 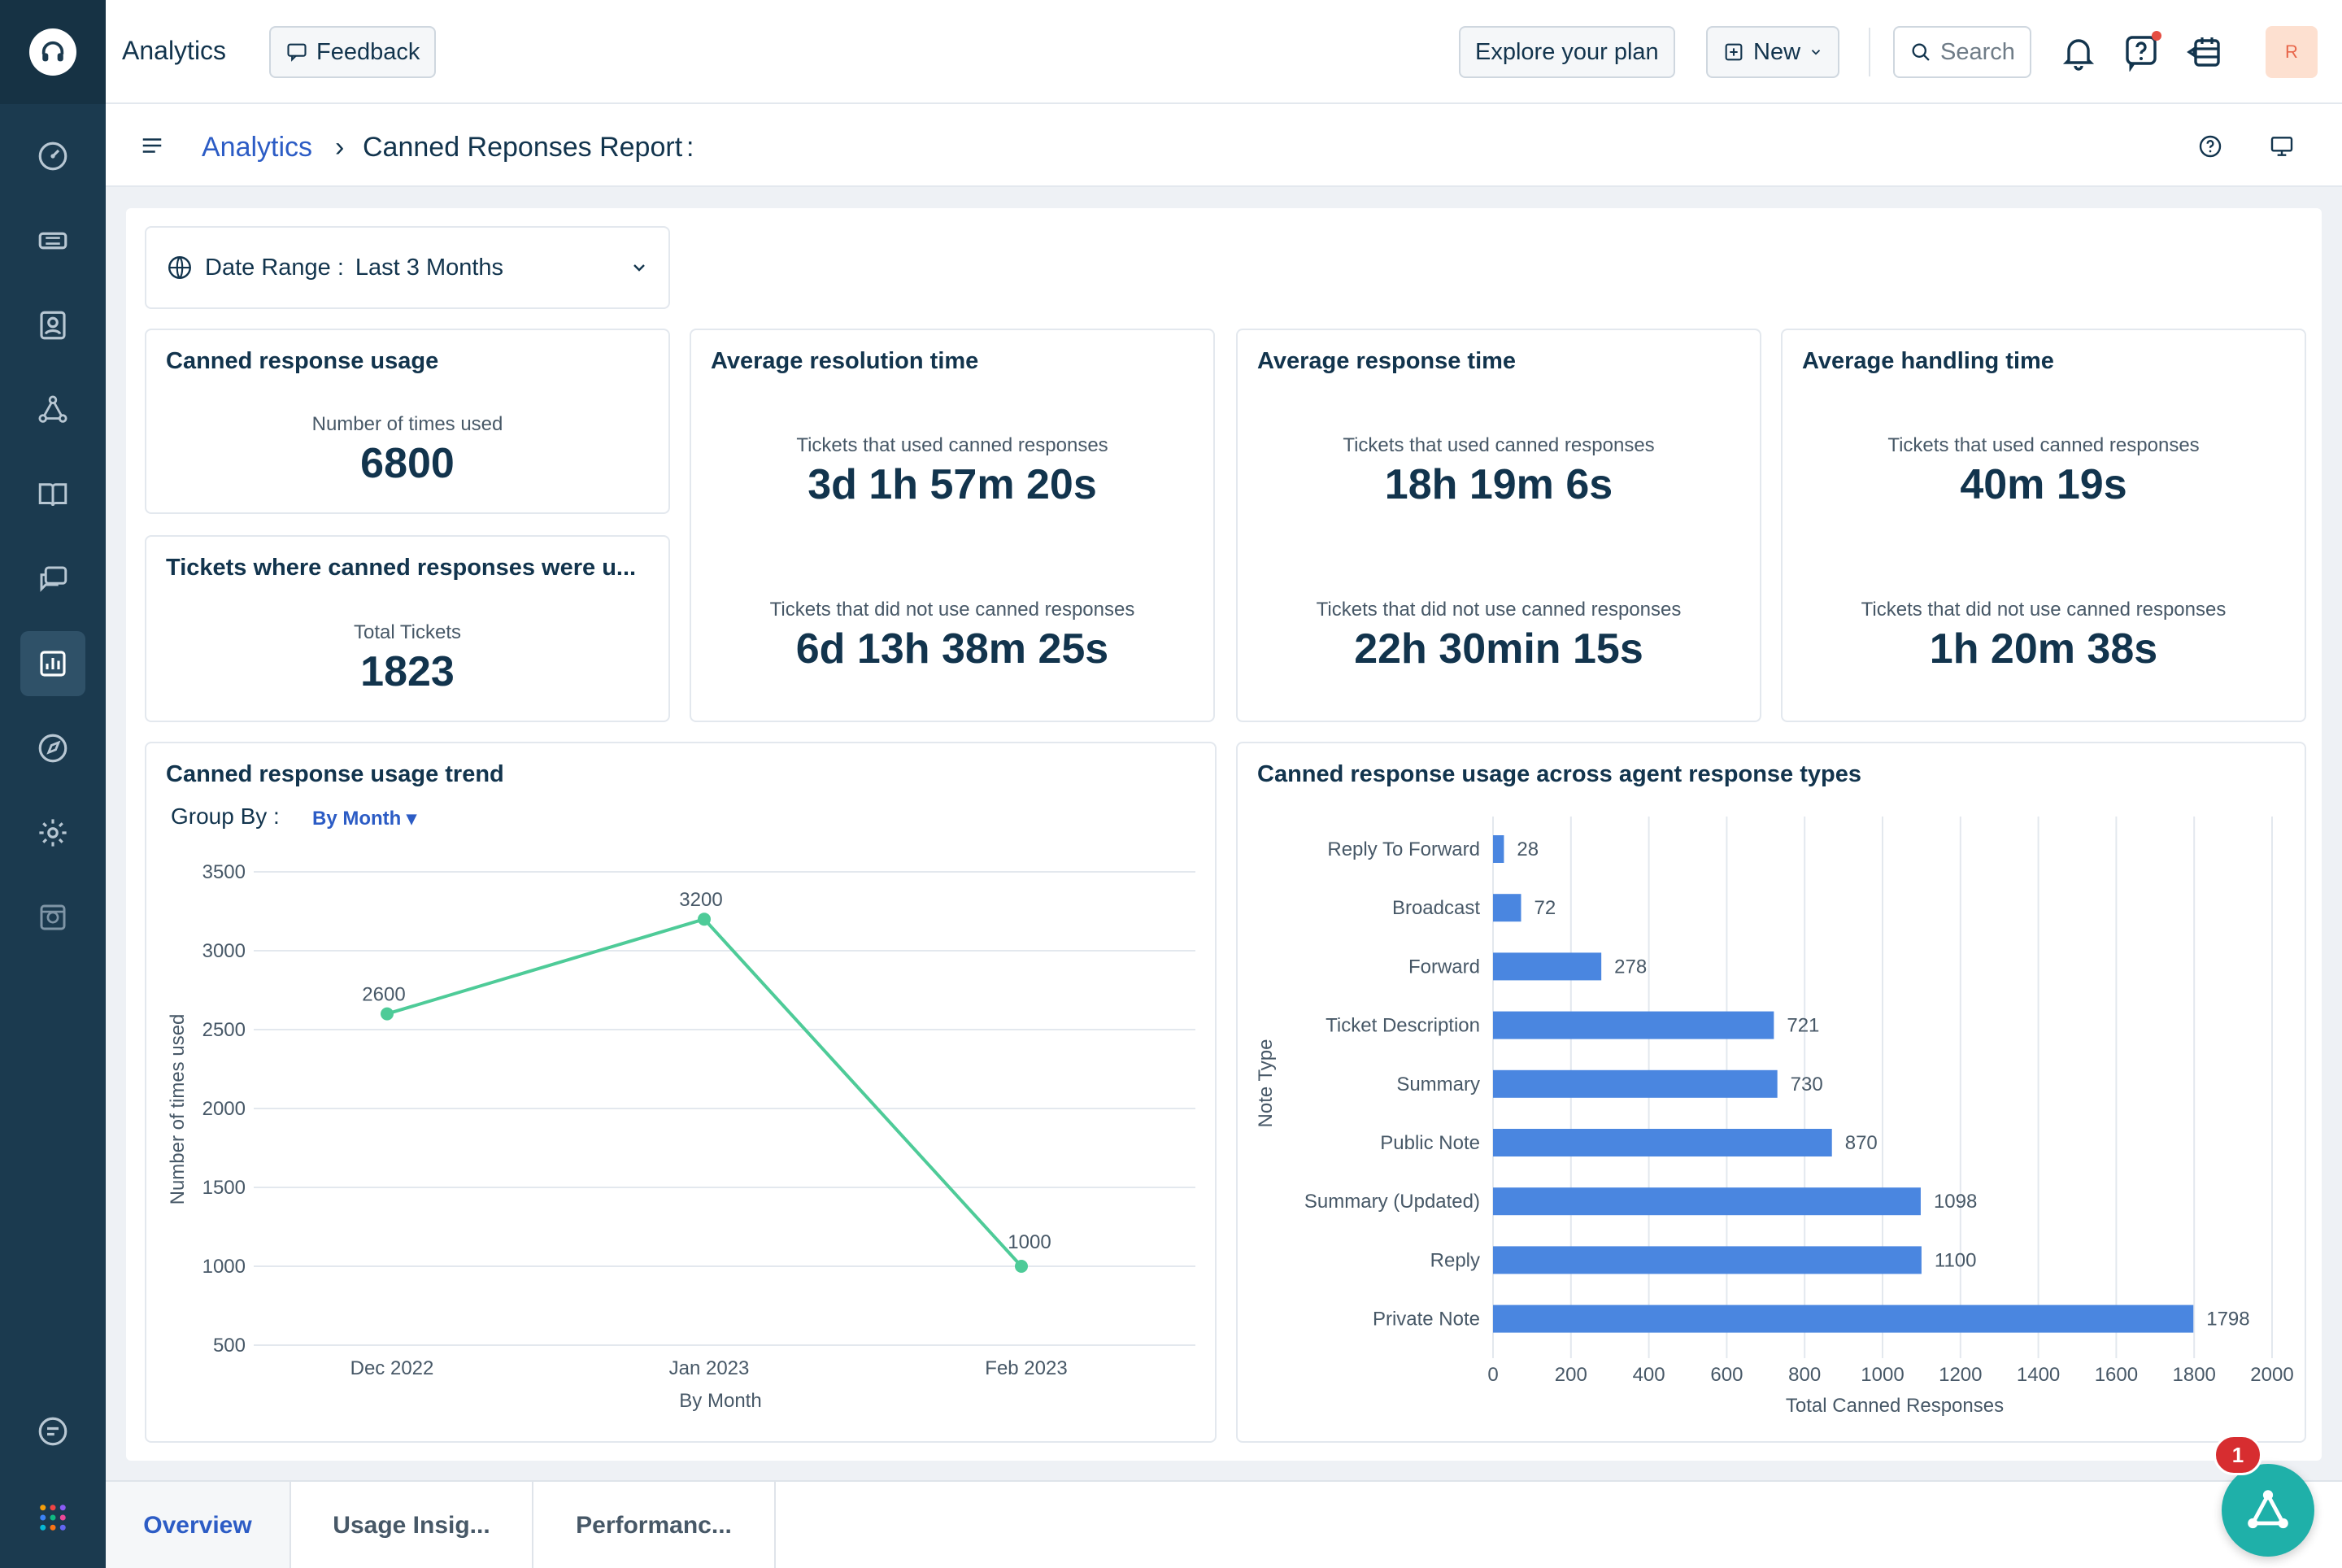 What do you see at coordinates (2238, 1455) in the screenshot?
I see `notification-badge: 1` at bounding box center [2238, 1455].